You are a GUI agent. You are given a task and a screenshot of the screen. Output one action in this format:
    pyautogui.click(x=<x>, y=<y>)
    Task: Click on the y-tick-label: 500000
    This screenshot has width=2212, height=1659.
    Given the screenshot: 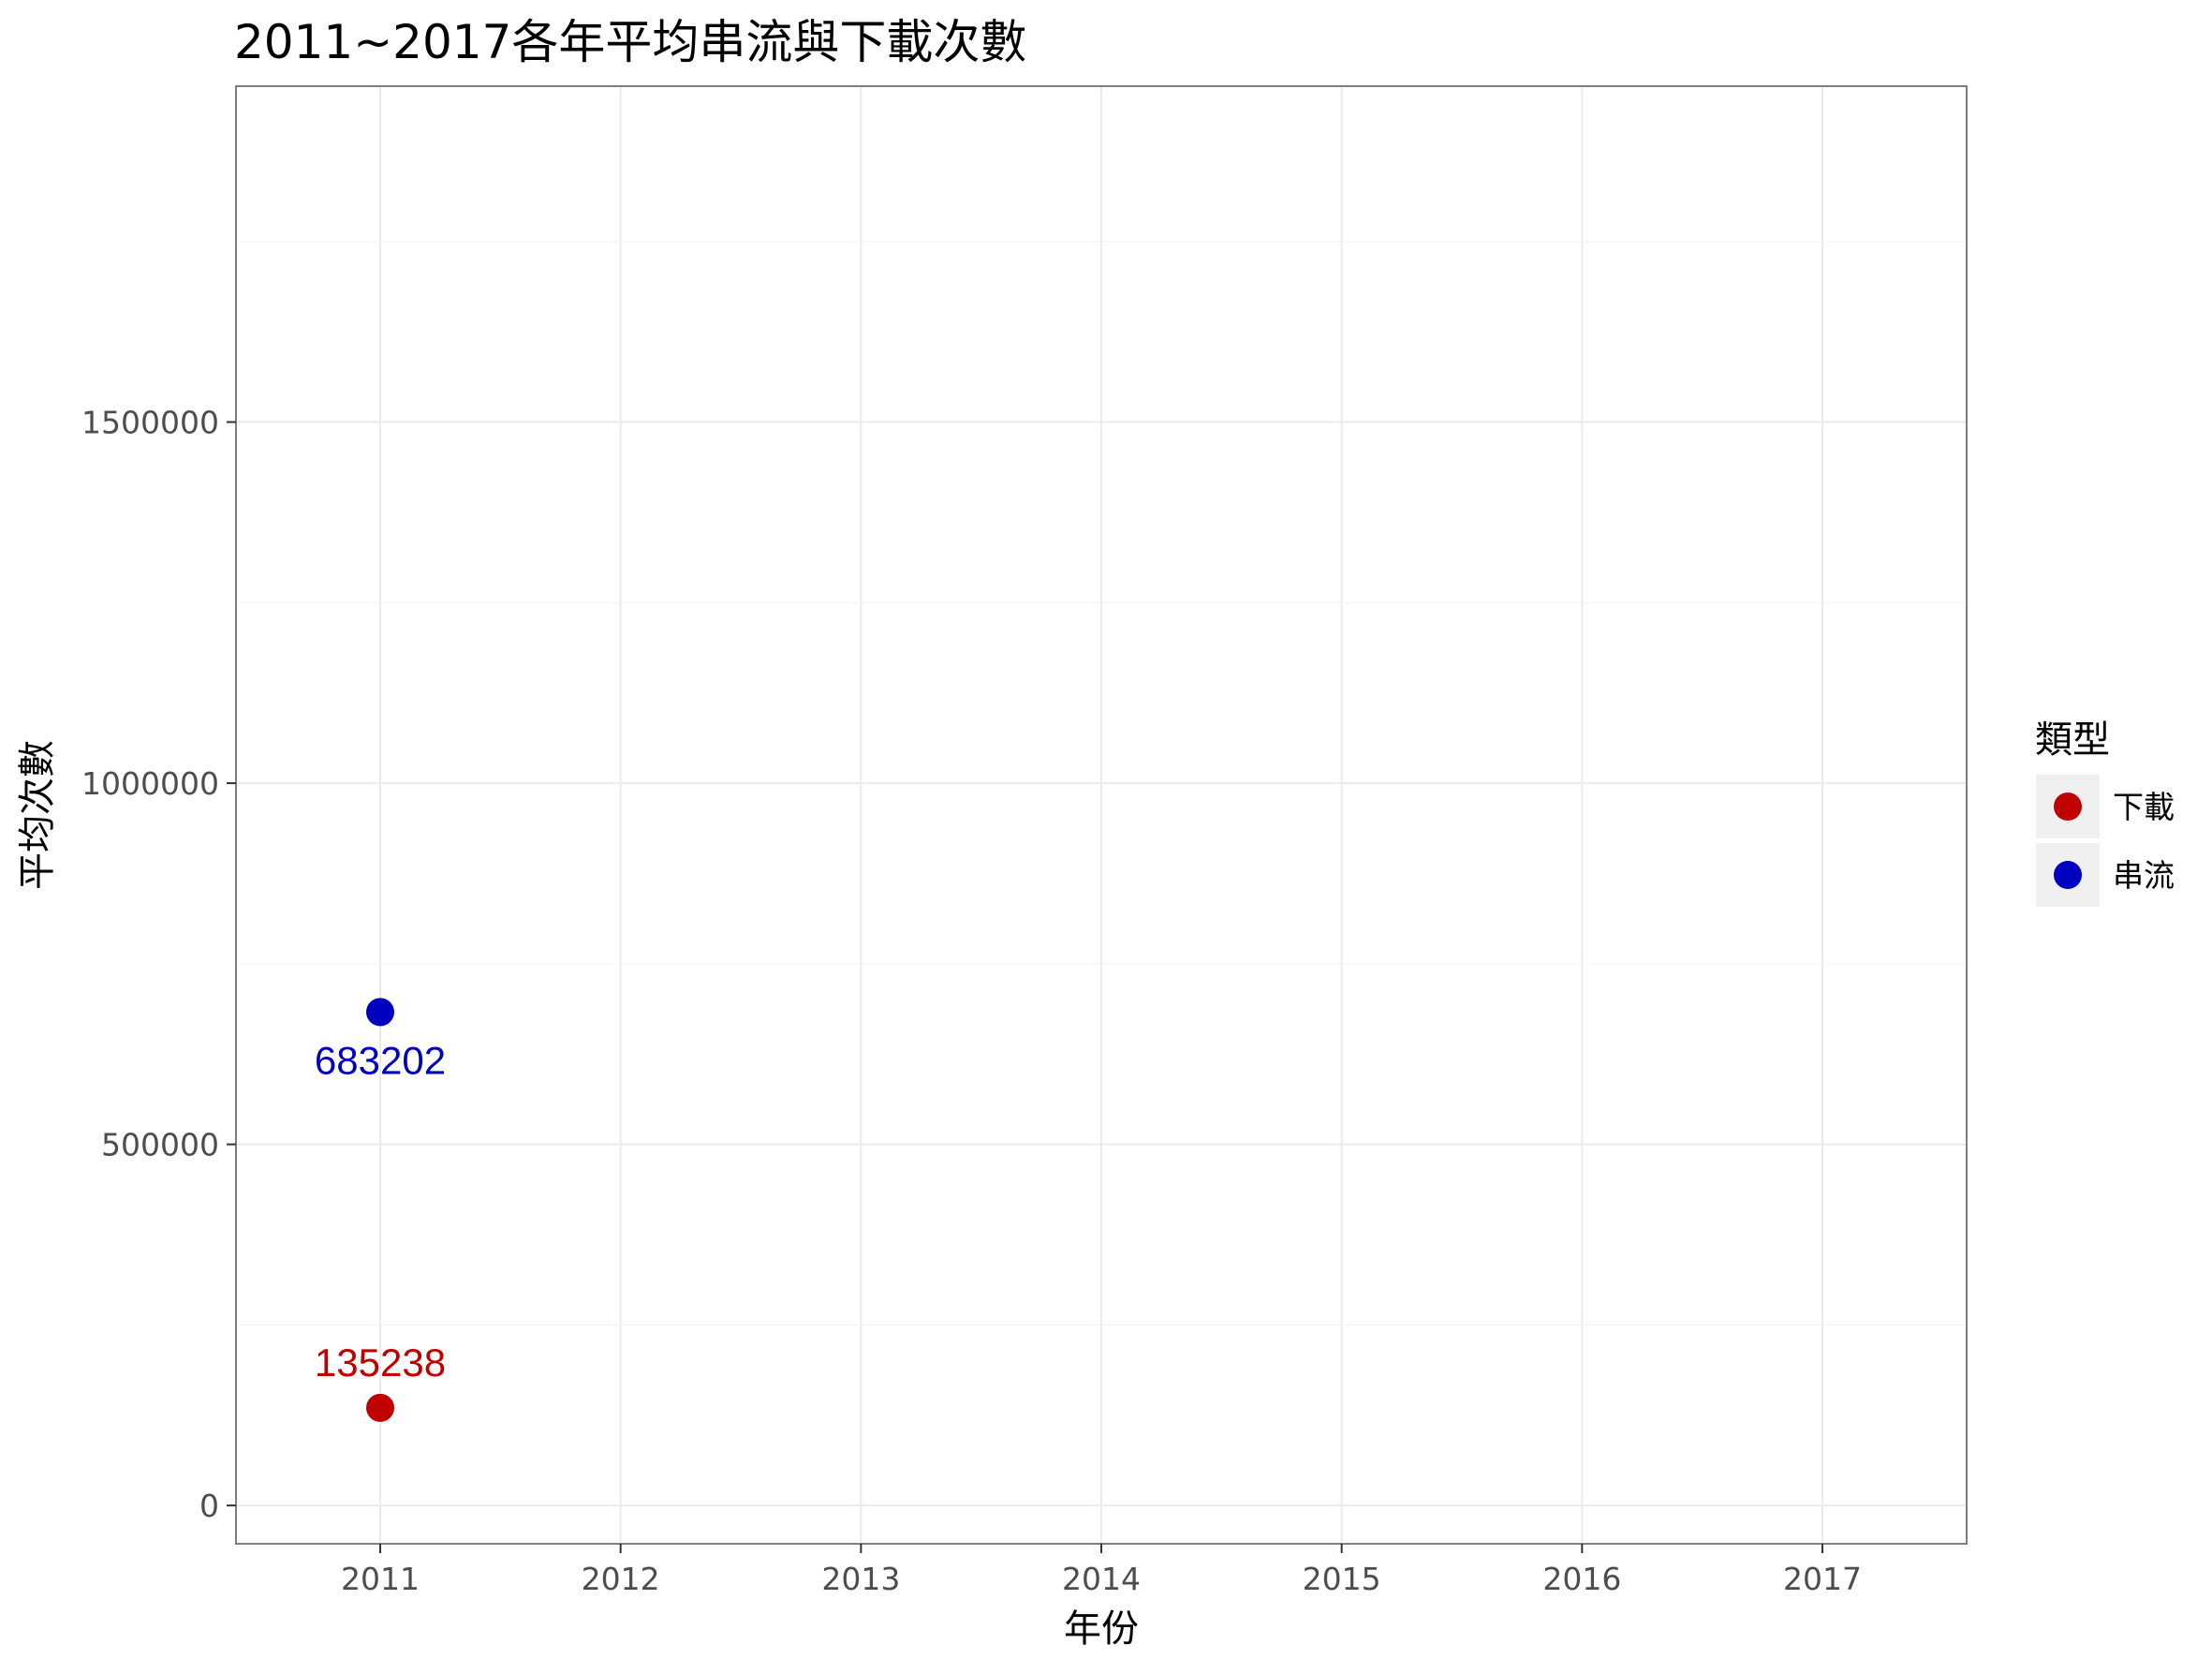 What is the action you would take?
    pyautogui.click(x=160, y=1145)
    